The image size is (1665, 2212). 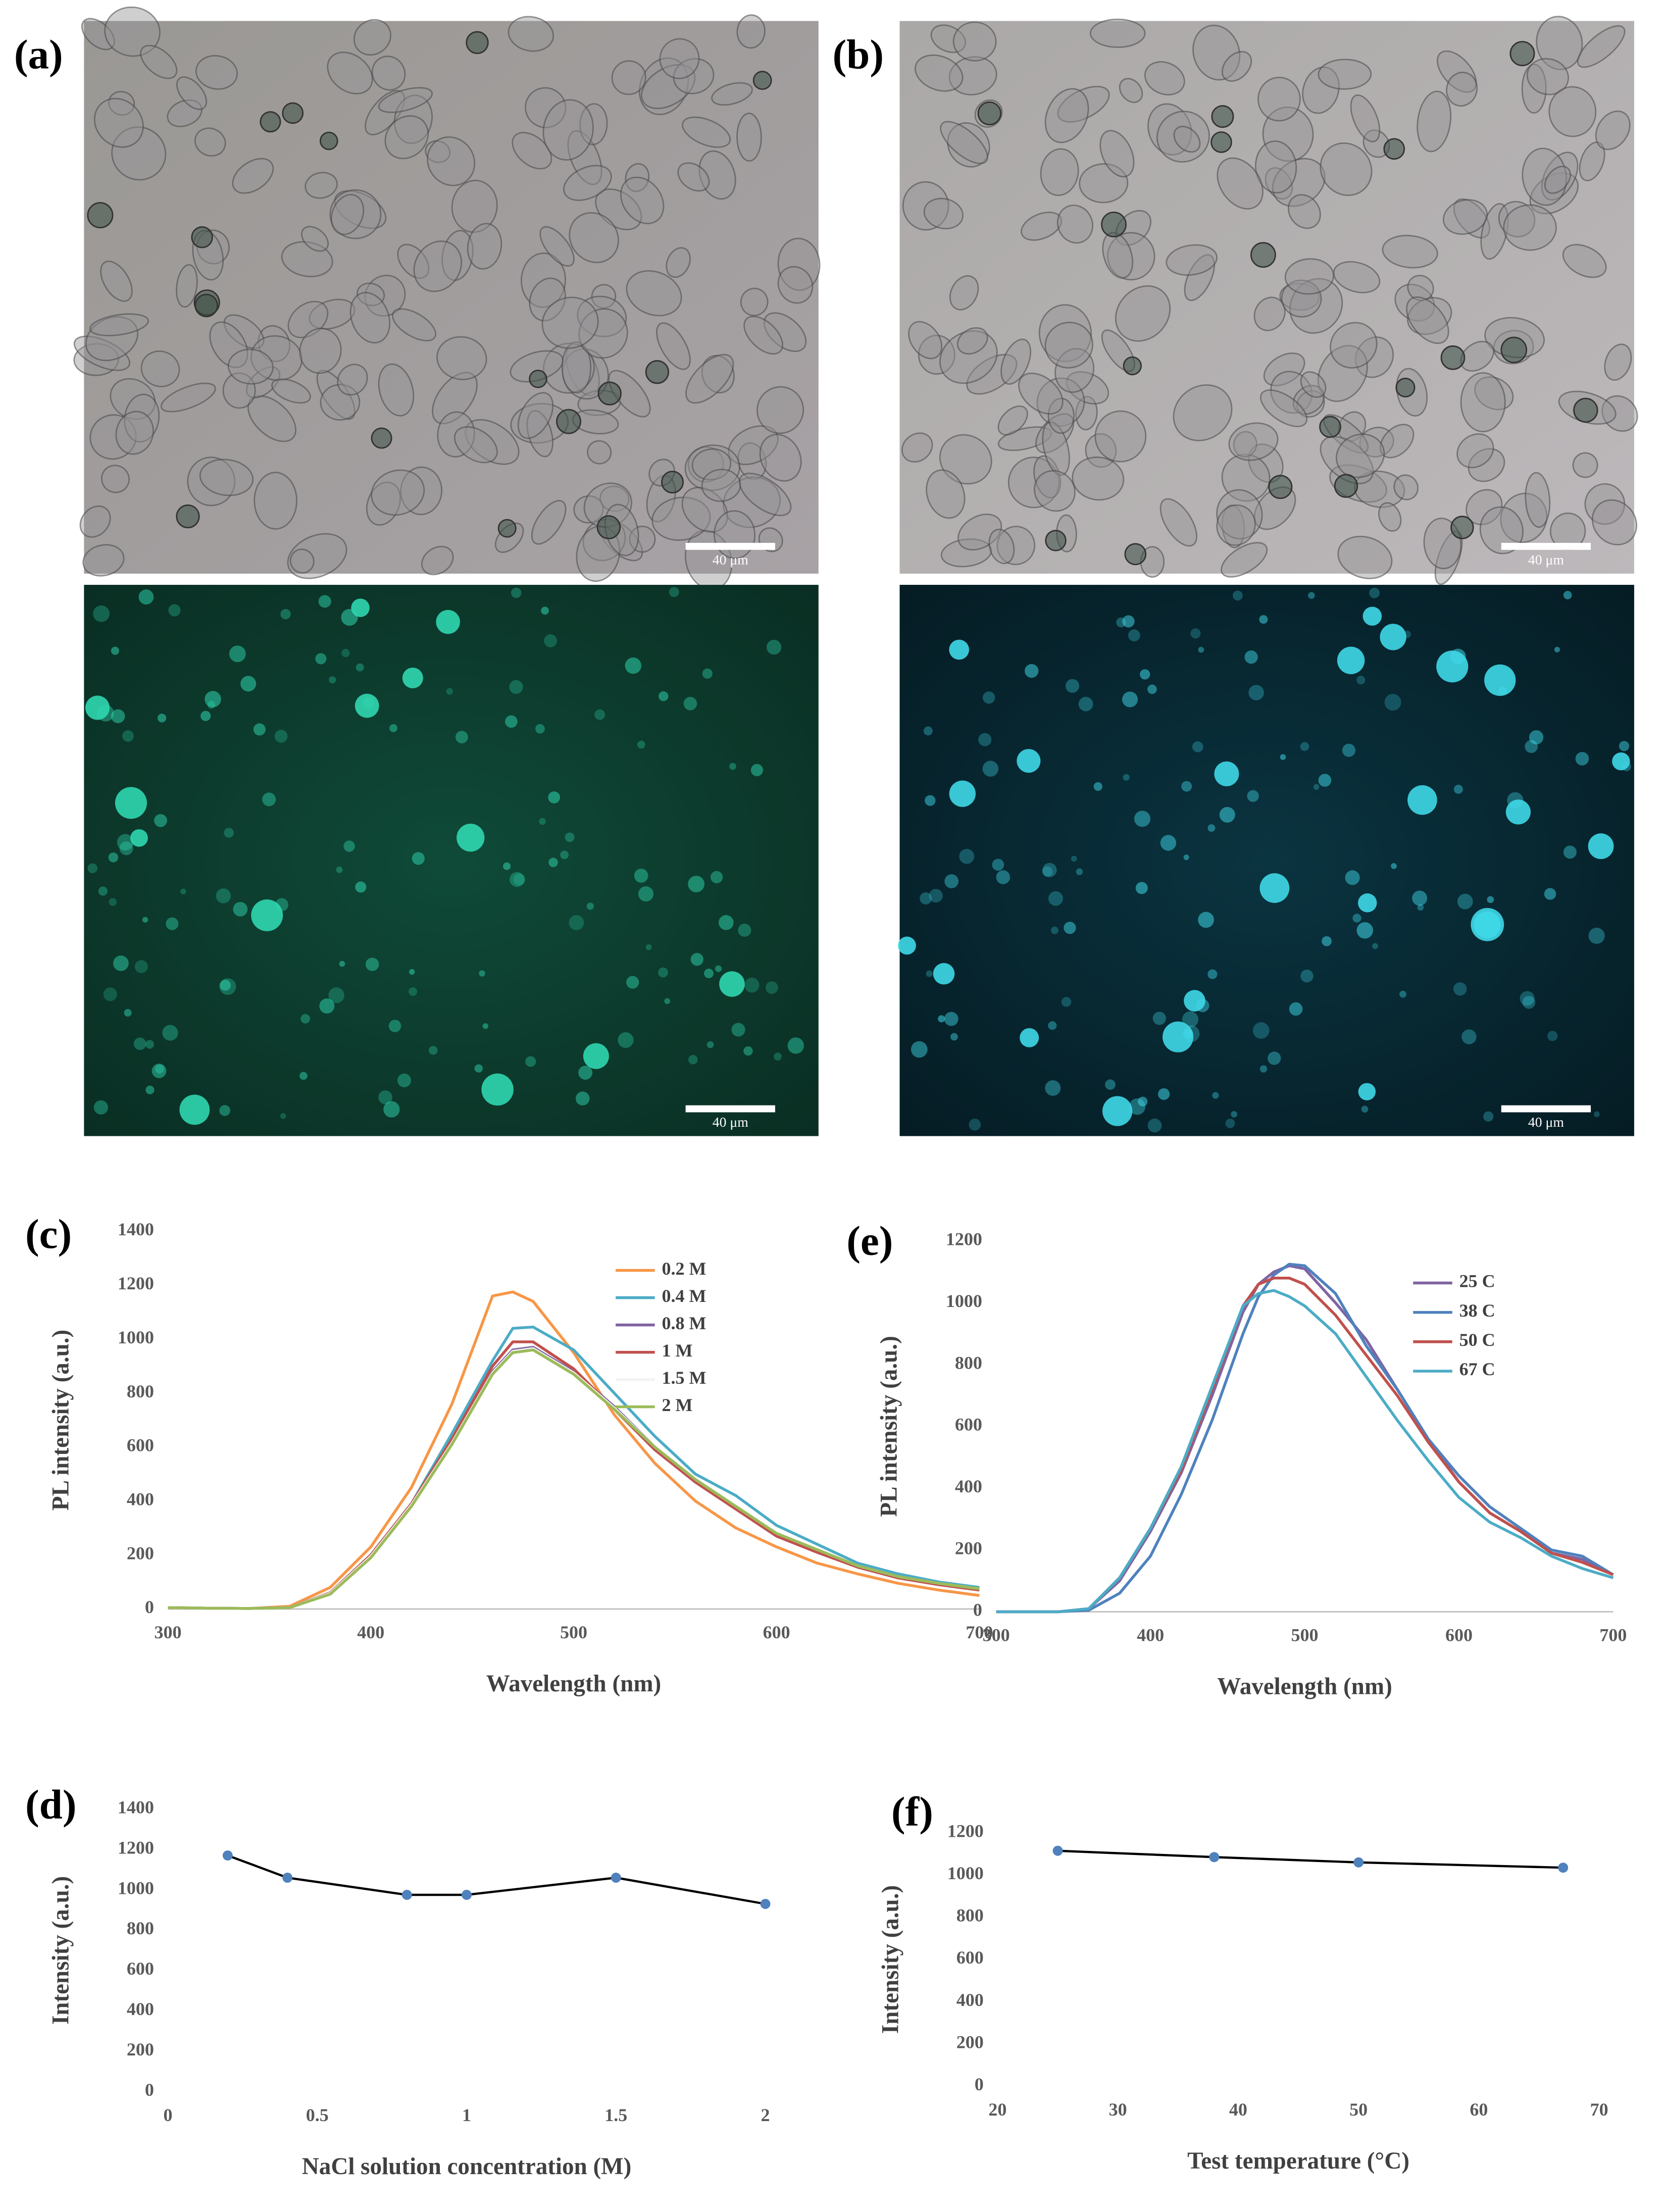 I want to click on y-tick-label: 0, so click(x=979, y=2084).